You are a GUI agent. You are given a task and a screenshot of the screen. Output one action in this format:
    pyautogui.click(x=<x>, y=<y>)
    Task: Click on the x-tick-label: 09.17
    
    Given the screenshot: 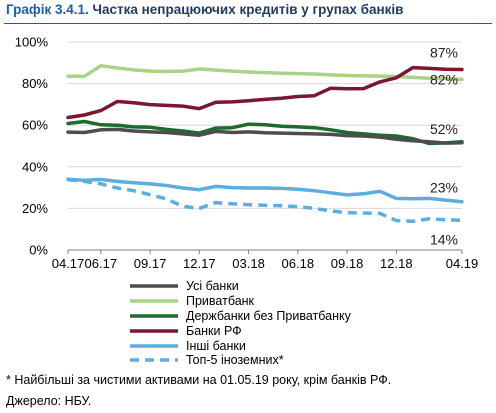 What is the action you would take?
    pyautogui.click(x=150, y=263)
    